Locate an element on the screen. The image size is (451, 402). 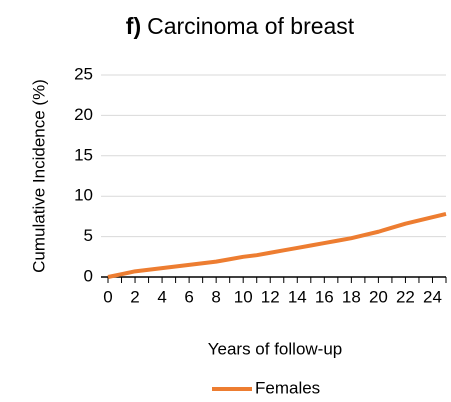
y-tick-label: 0 is located at coordinates (88, 275).